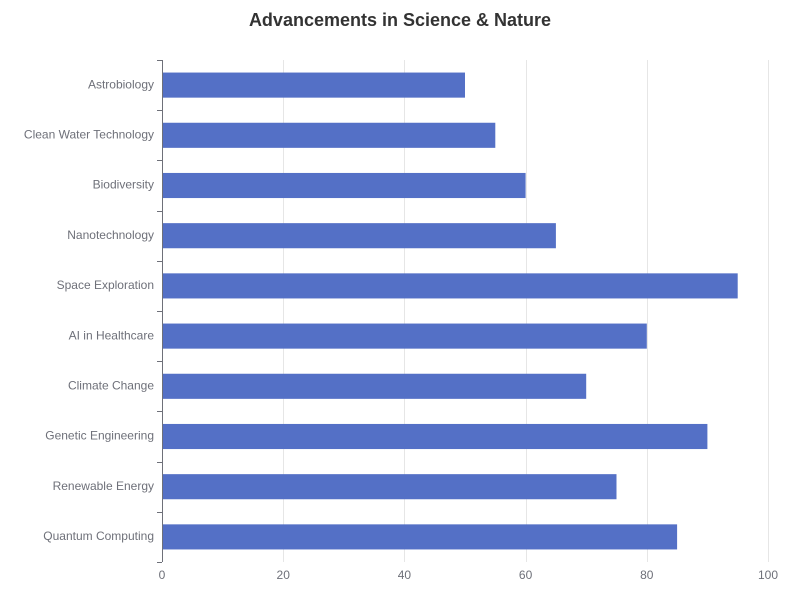  What do you see at coordinates (99, 436) in the screenshot?
I see `y-tick-label-2: Genetic Engineering` at bounding box center [99, 436].